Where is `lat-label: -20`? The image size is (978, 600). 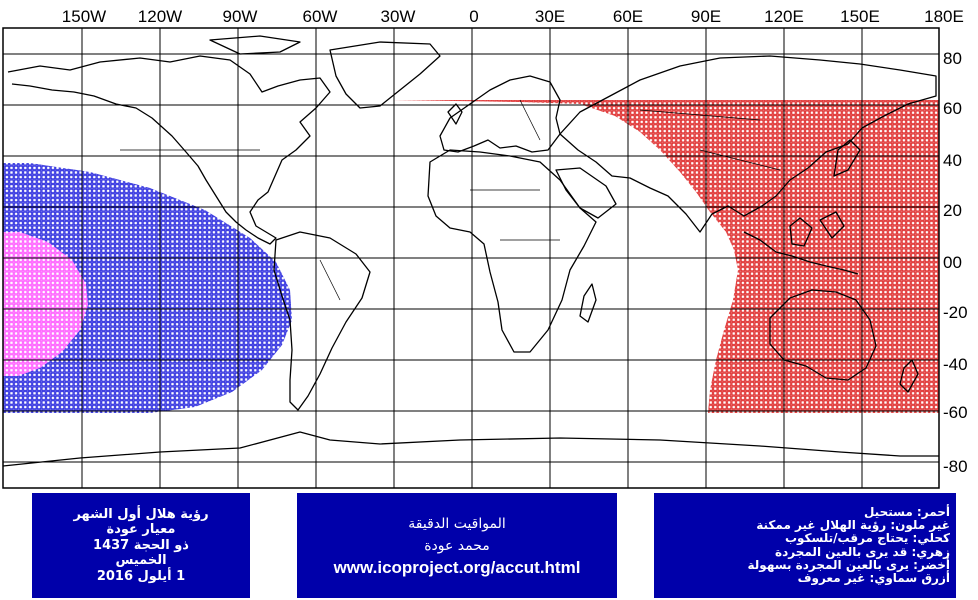
lat-label: -20 is located at coordinates (955, 312).